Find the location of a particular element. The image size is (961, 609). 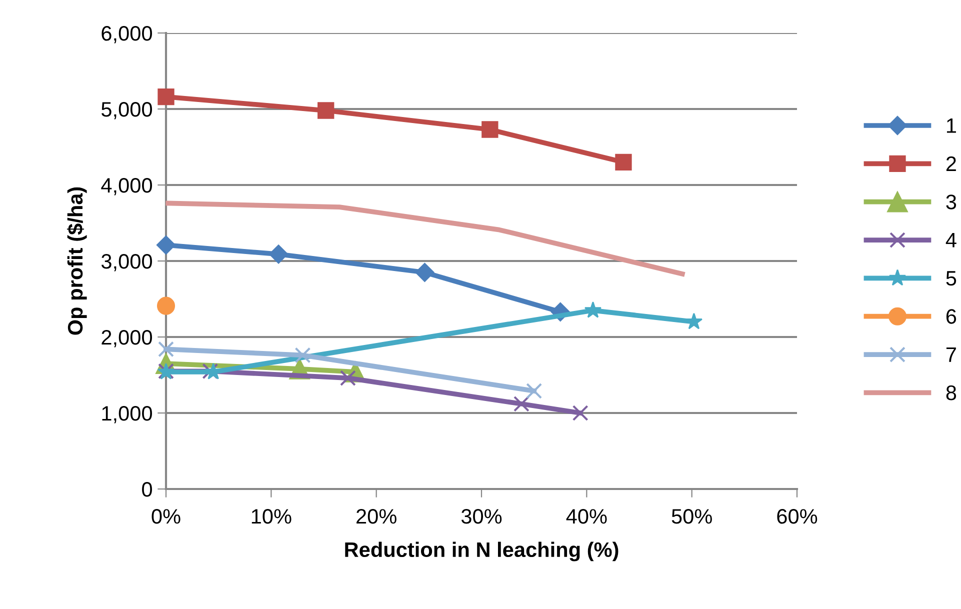

x-axis-title: Reduction in N leaching (%) is located at coordinates (481, 552).